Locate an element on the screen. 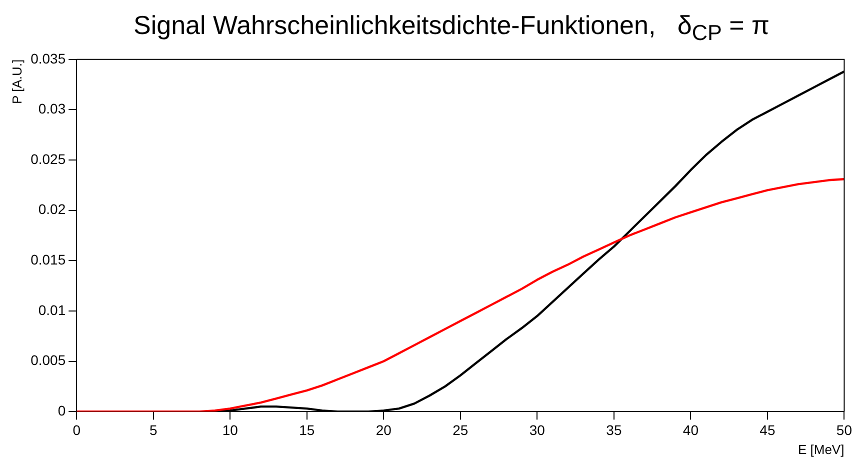 The image size is (863, 466). x-tick-label: 40 is located at coordinates (690, 430).